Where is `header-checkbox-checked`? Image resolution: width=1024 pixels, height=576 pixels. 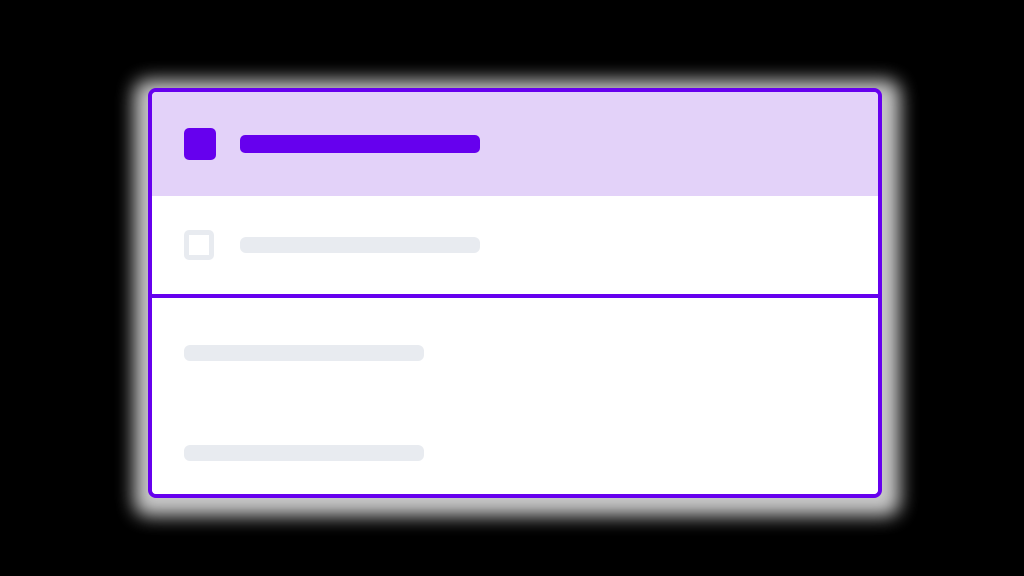
header-checkbox-checked is located at coordinates (200, 144).